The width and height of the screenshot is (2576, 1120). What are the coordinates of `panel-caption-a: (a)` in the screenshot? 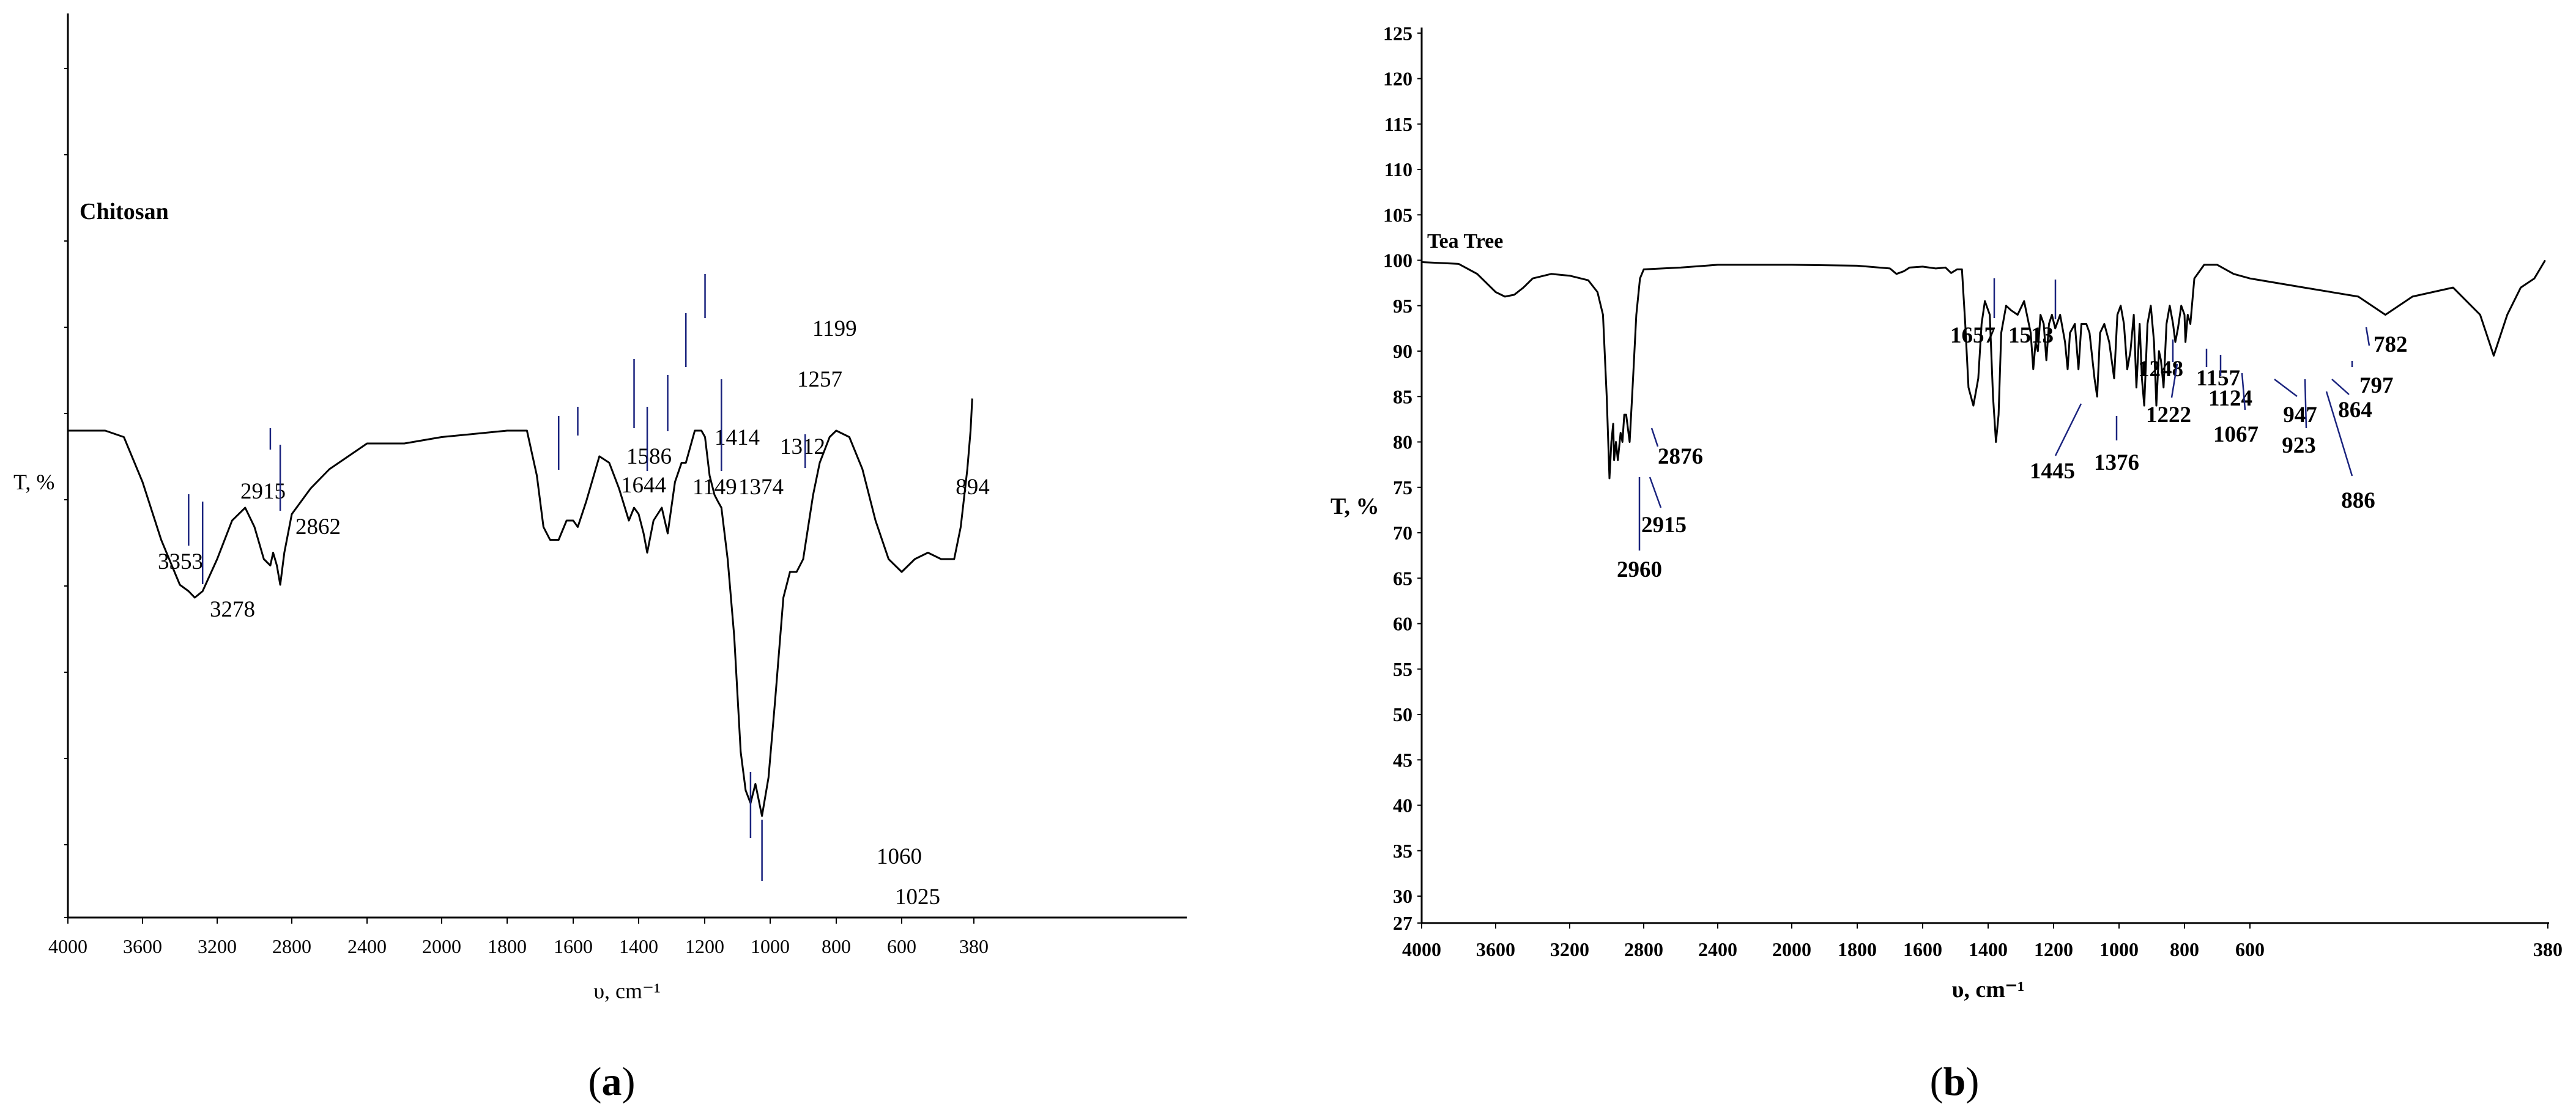 It's located at (612, 1081).